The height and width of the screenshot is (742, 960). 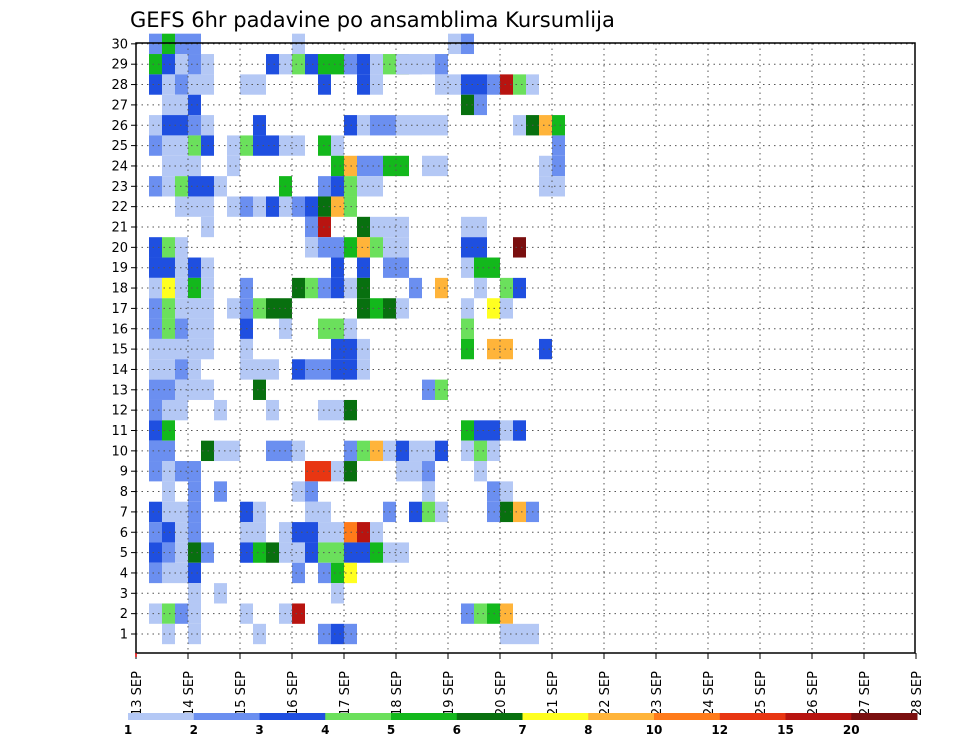 What do you see at coordinates (917, 693) in the screenshot?
I see `x-tick-label: 28 SEP` at bounding box center [917, 693].